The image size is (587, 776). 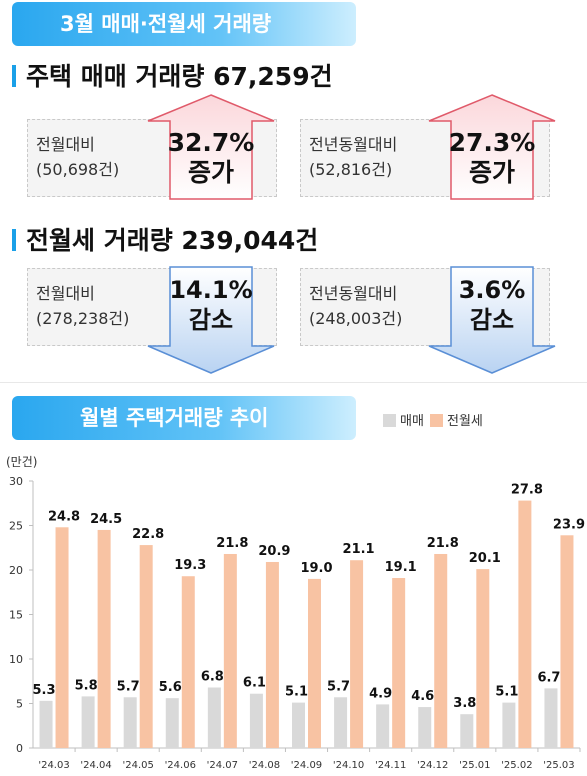 What do you see at coordinates (211, 290) in the screenshot?
I see `rent-prev-month-rate: 14.1%` at bounding box center [211, 290].